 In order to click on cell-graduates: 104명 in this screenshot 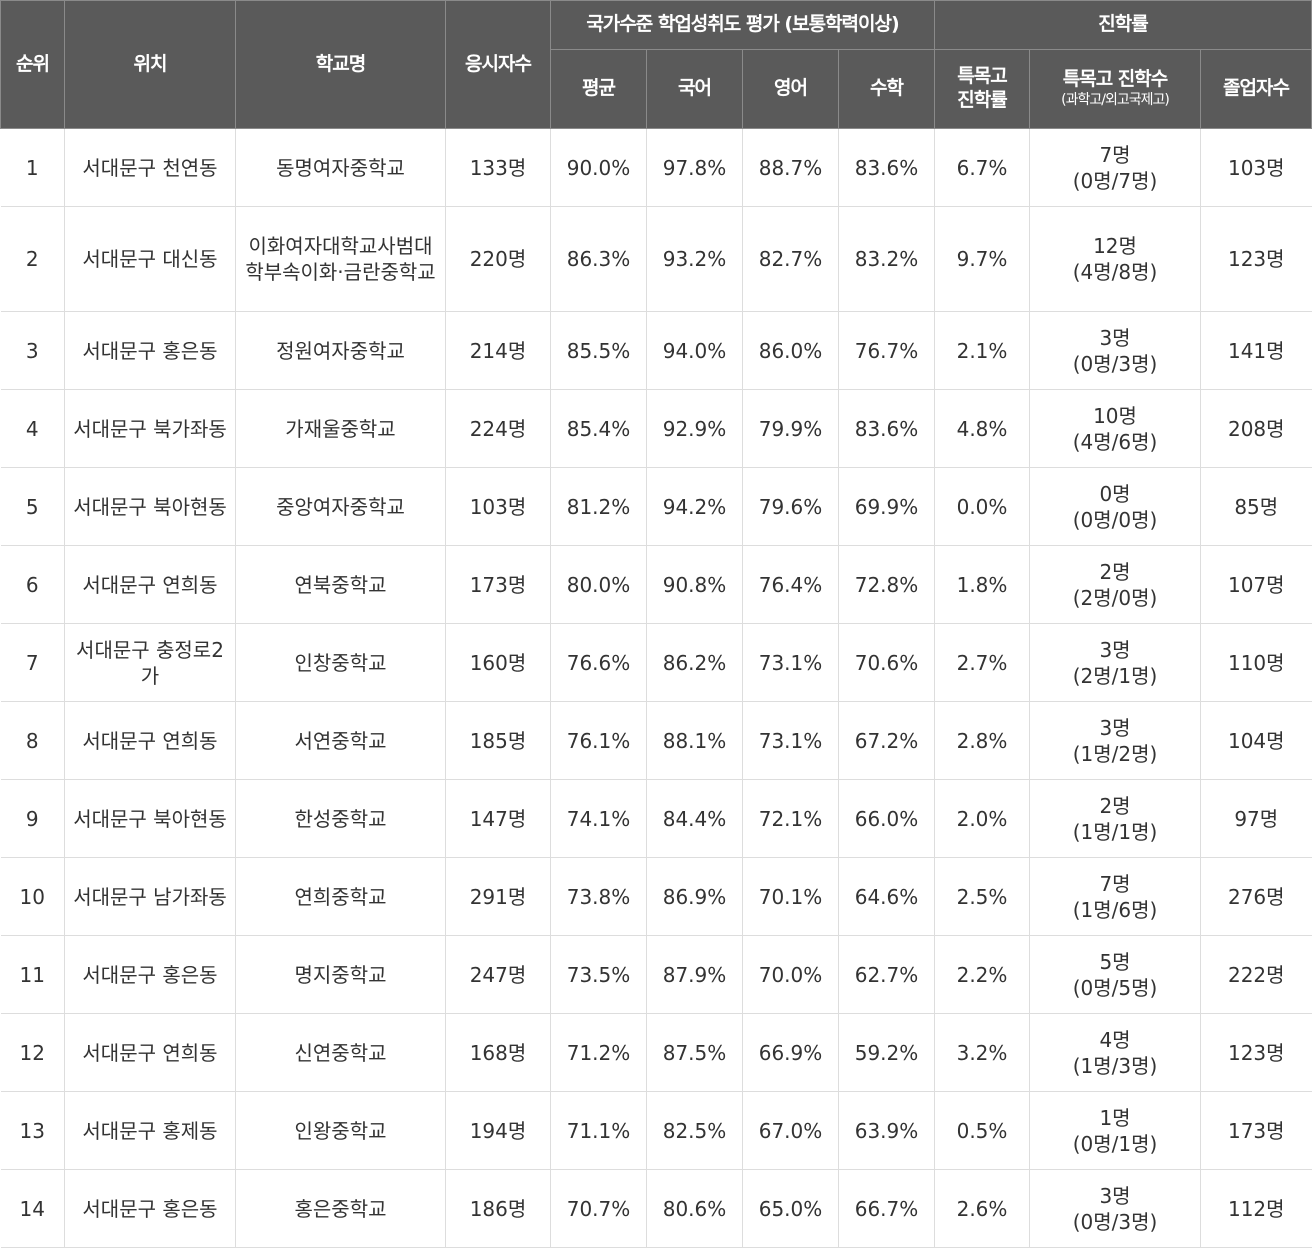, I will do `click(1255, 740)`.